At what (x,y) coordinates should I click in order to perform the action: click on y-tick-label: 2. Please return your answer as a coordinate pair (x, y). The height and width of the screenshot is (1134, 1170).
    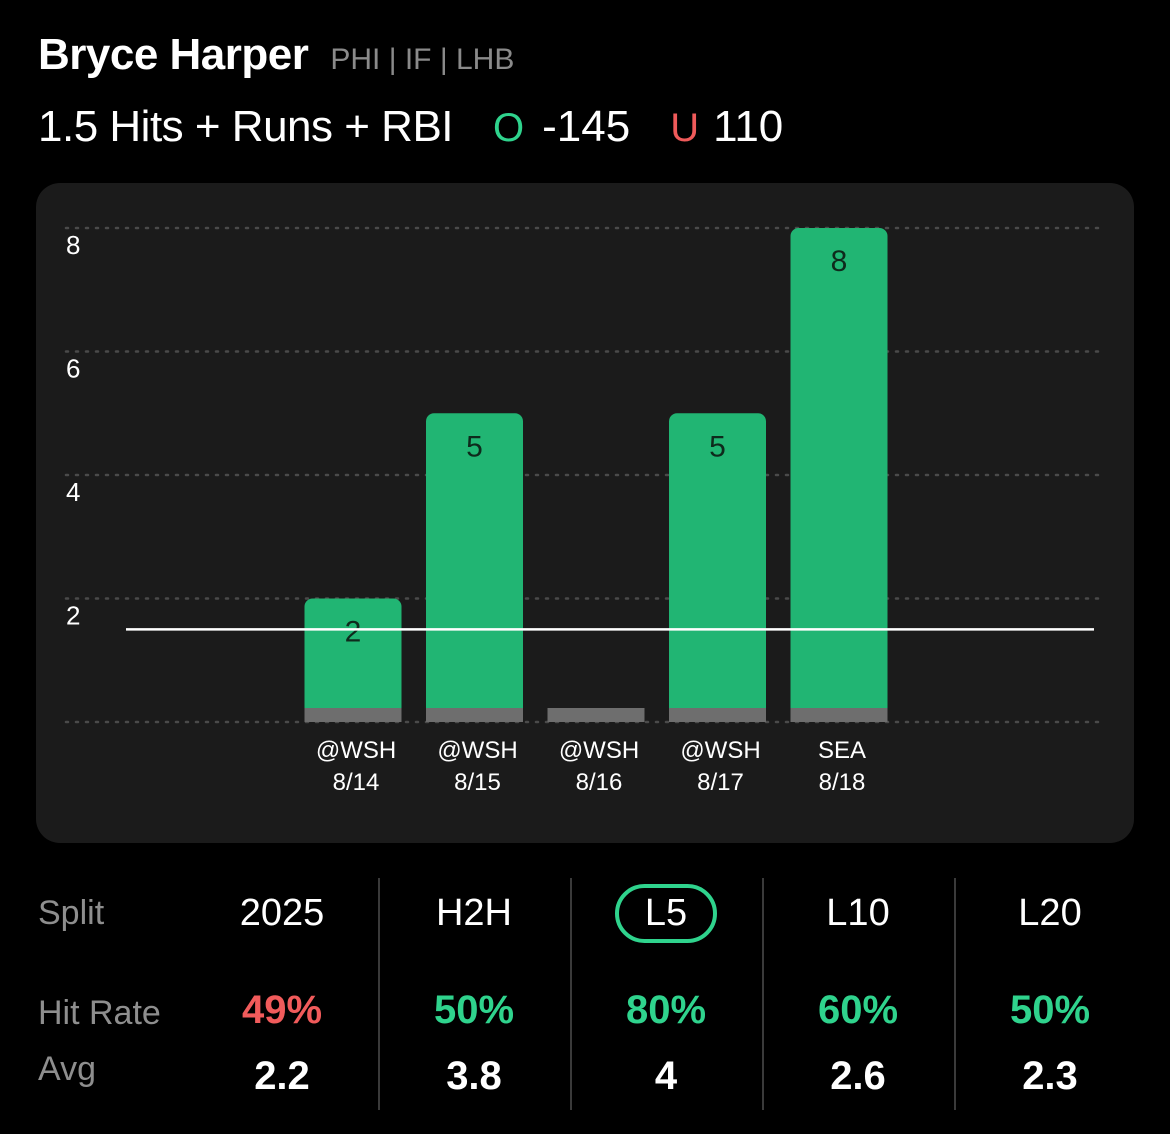
    Looking at the image, I should click on (73, 616).